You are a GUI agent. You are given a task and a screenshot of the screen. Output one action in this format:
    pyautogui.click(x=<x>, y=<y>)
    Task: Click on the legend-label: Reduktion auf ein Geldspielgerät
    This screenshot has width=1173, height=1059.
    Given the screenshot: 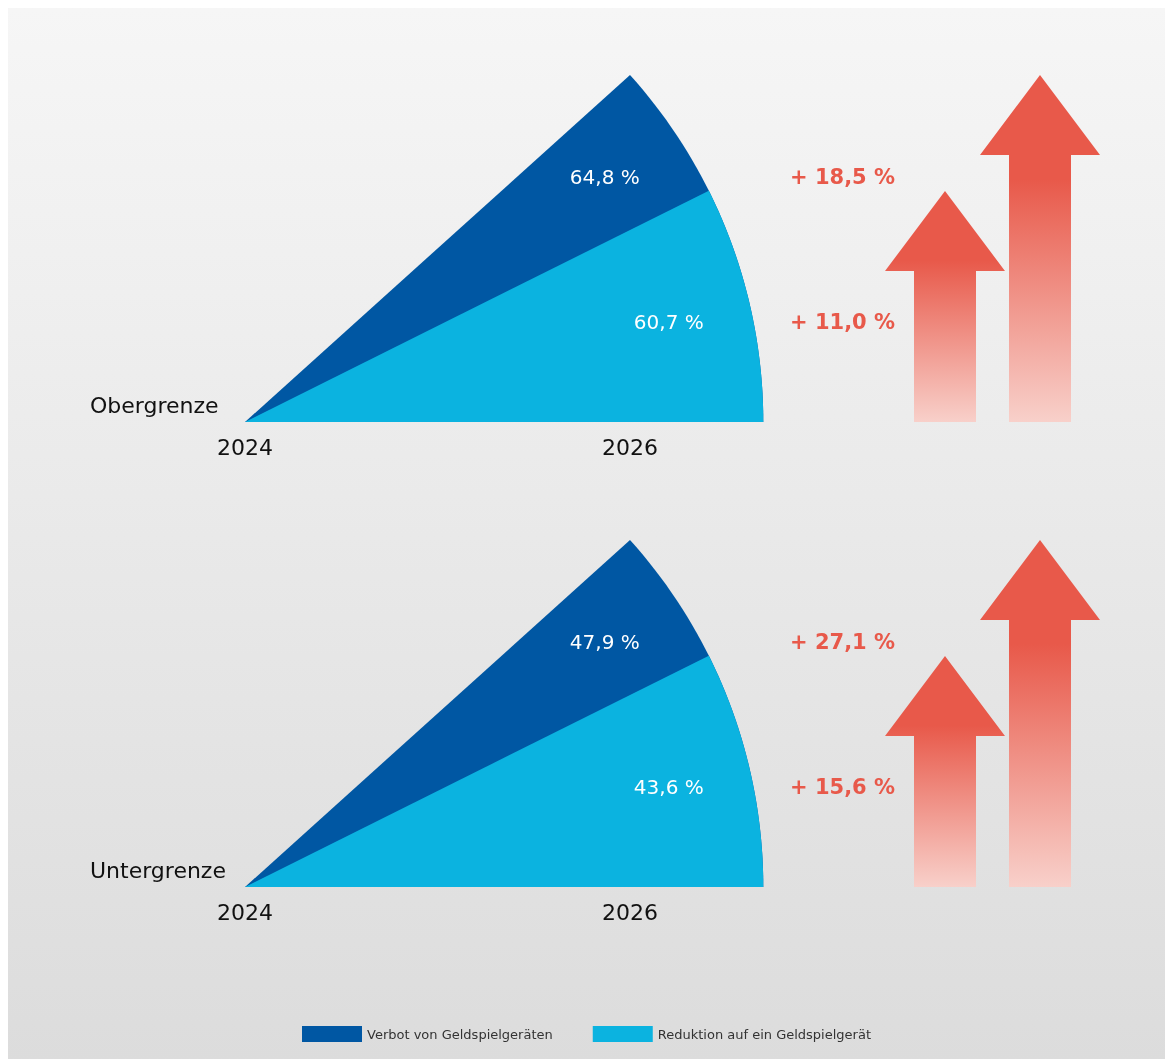 What is the action you would take?
    pyautogui.click(x=764, y=1034)
    